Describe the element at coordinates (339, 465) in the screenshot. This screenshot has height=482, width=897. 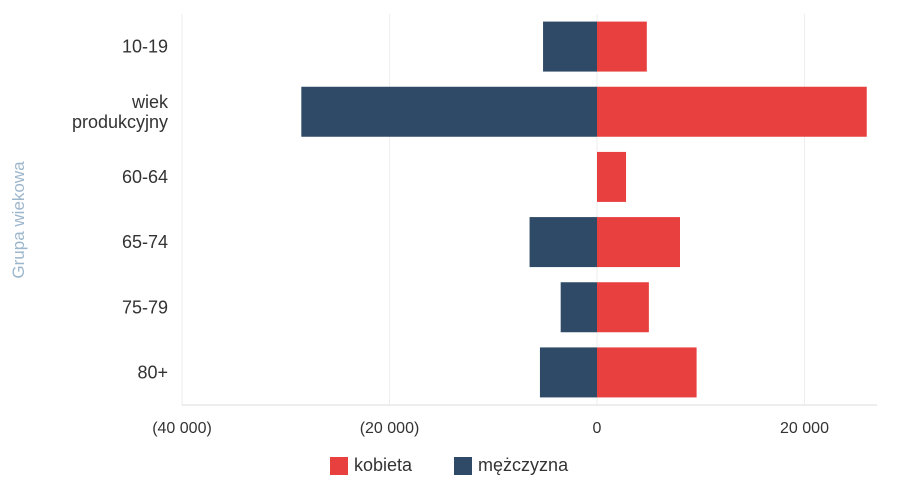
I see `legend-swatch-kobieta` at that location.